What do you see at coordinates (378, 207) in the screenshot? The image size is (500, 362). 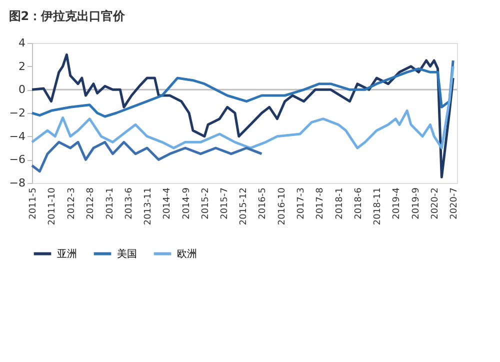 I see `x-tick-label: 2018-11` at bounding box center [378, 207].